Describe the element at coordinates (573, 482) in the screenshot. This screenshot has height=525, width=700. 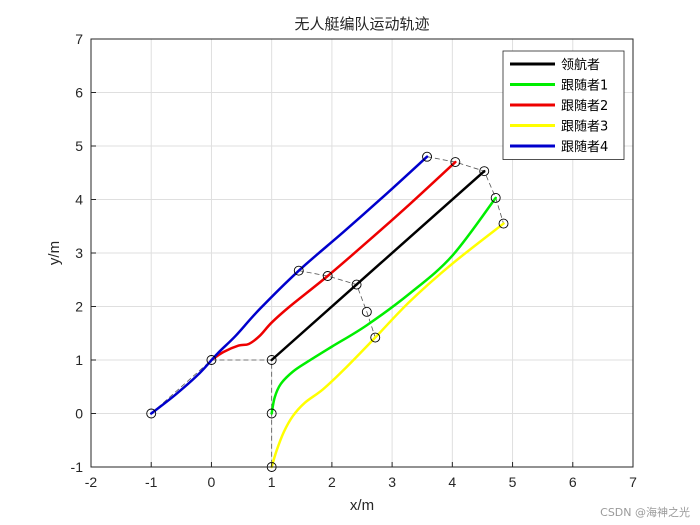
I see `x-tick-label: 6` at that location.